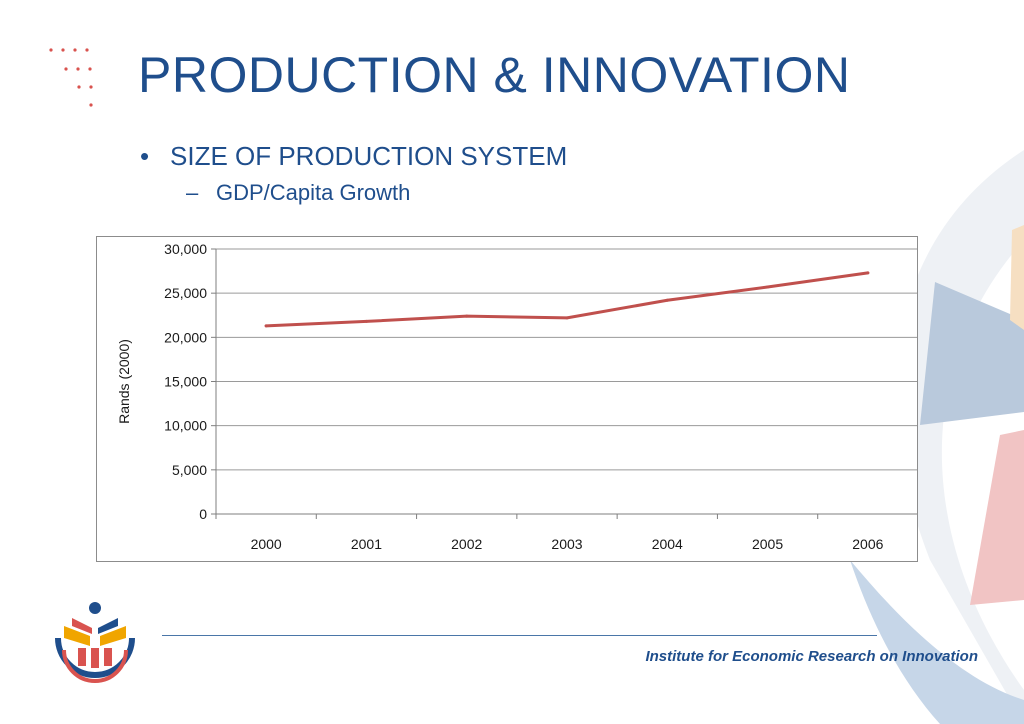 Image resolution: width=1024 pixels, height=724 pixels. What do you see at coordinates (266, 544) in the screenshot?
I see `x-tick-label: 2000` at bounding box center [266, 544].